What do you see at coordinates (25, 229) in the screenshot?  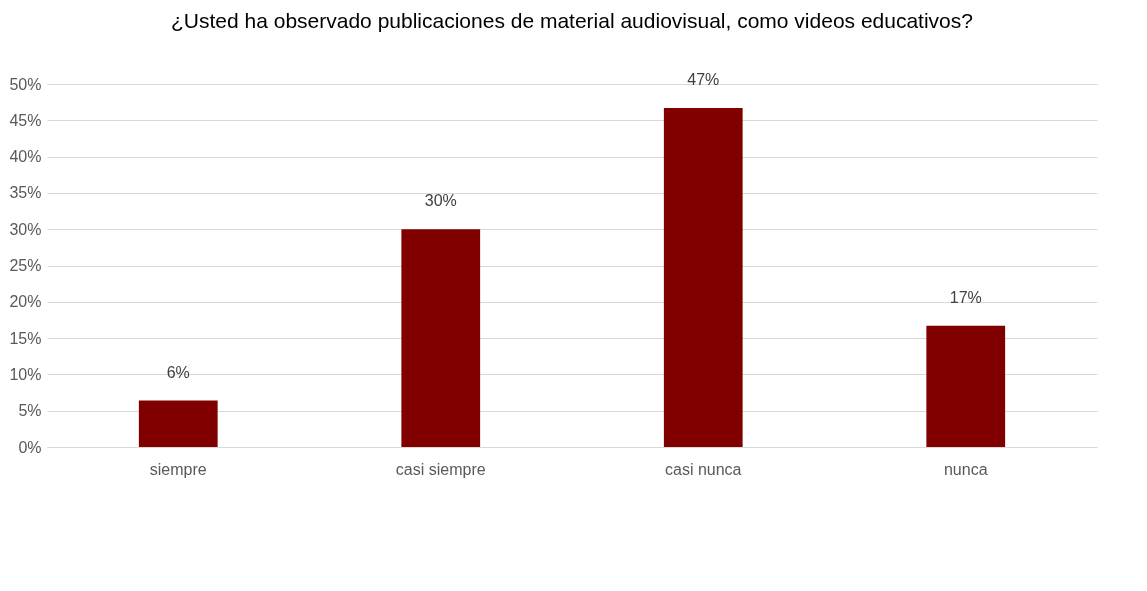 I see `y-tick-label: 30%` at bounding box center [25, 229].